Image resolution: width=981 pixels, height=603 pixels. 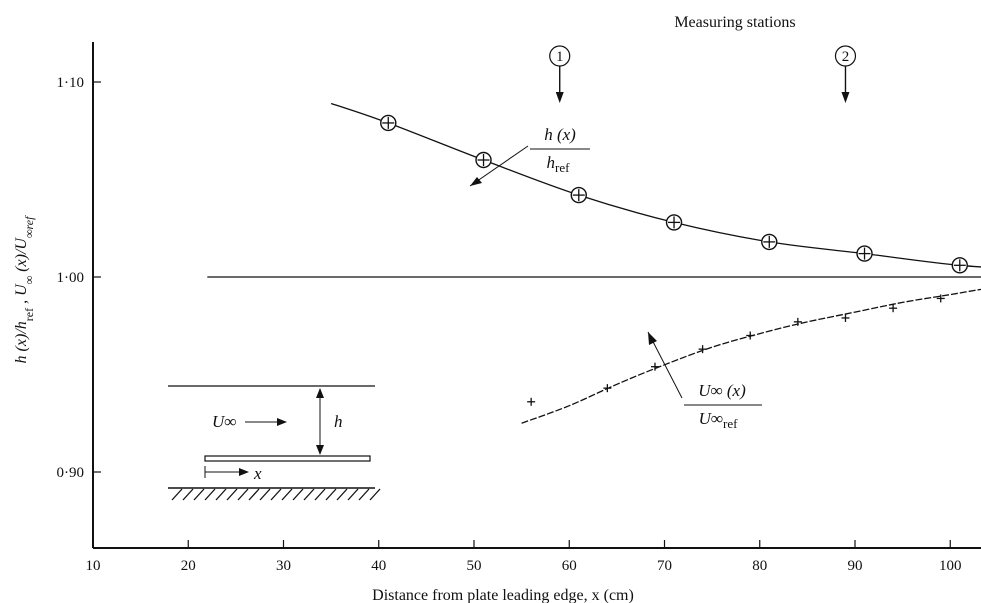 I want to click on h-label-leader, so click(x=499, y=166).